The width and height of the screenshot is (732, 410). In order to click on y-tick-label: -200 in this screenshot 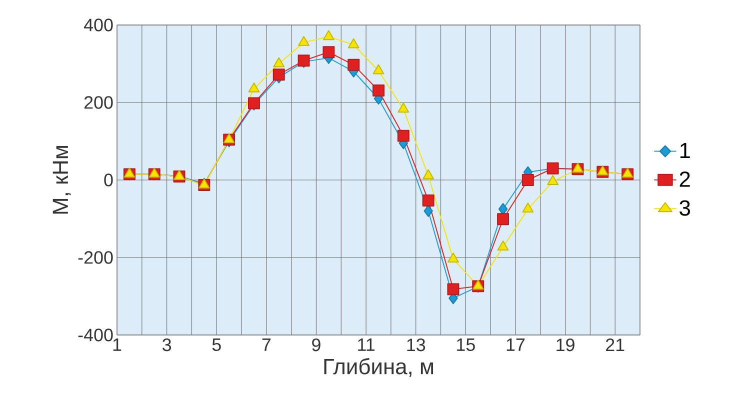, I will do `click(95, 257)`.